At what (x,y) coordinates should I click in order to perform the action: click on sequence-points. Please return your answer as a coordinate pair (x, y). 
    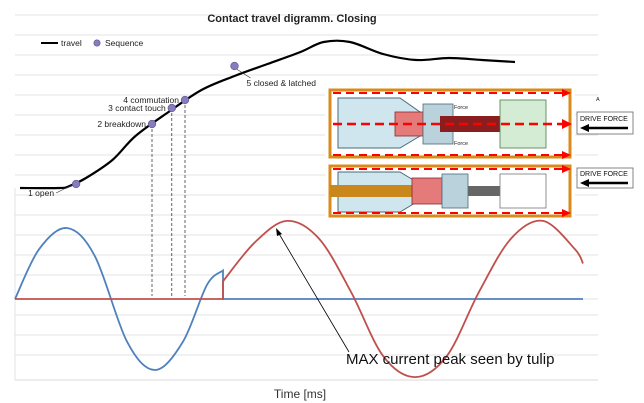
    Looking at the image, I should click on (155, 125).